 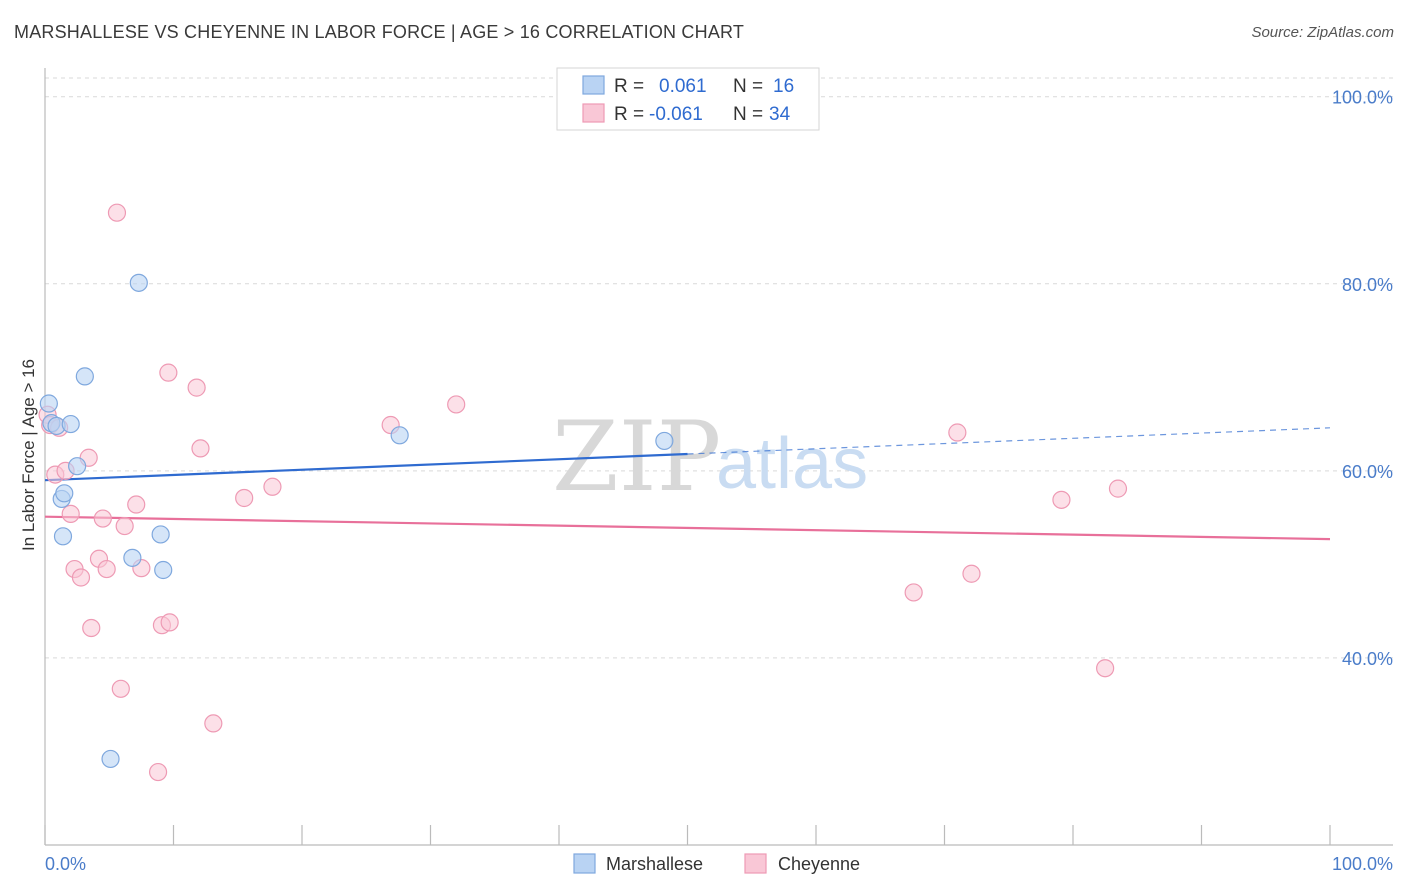 I want to click on legend-r-value-2: -0.061, so click(x=676, y=114).